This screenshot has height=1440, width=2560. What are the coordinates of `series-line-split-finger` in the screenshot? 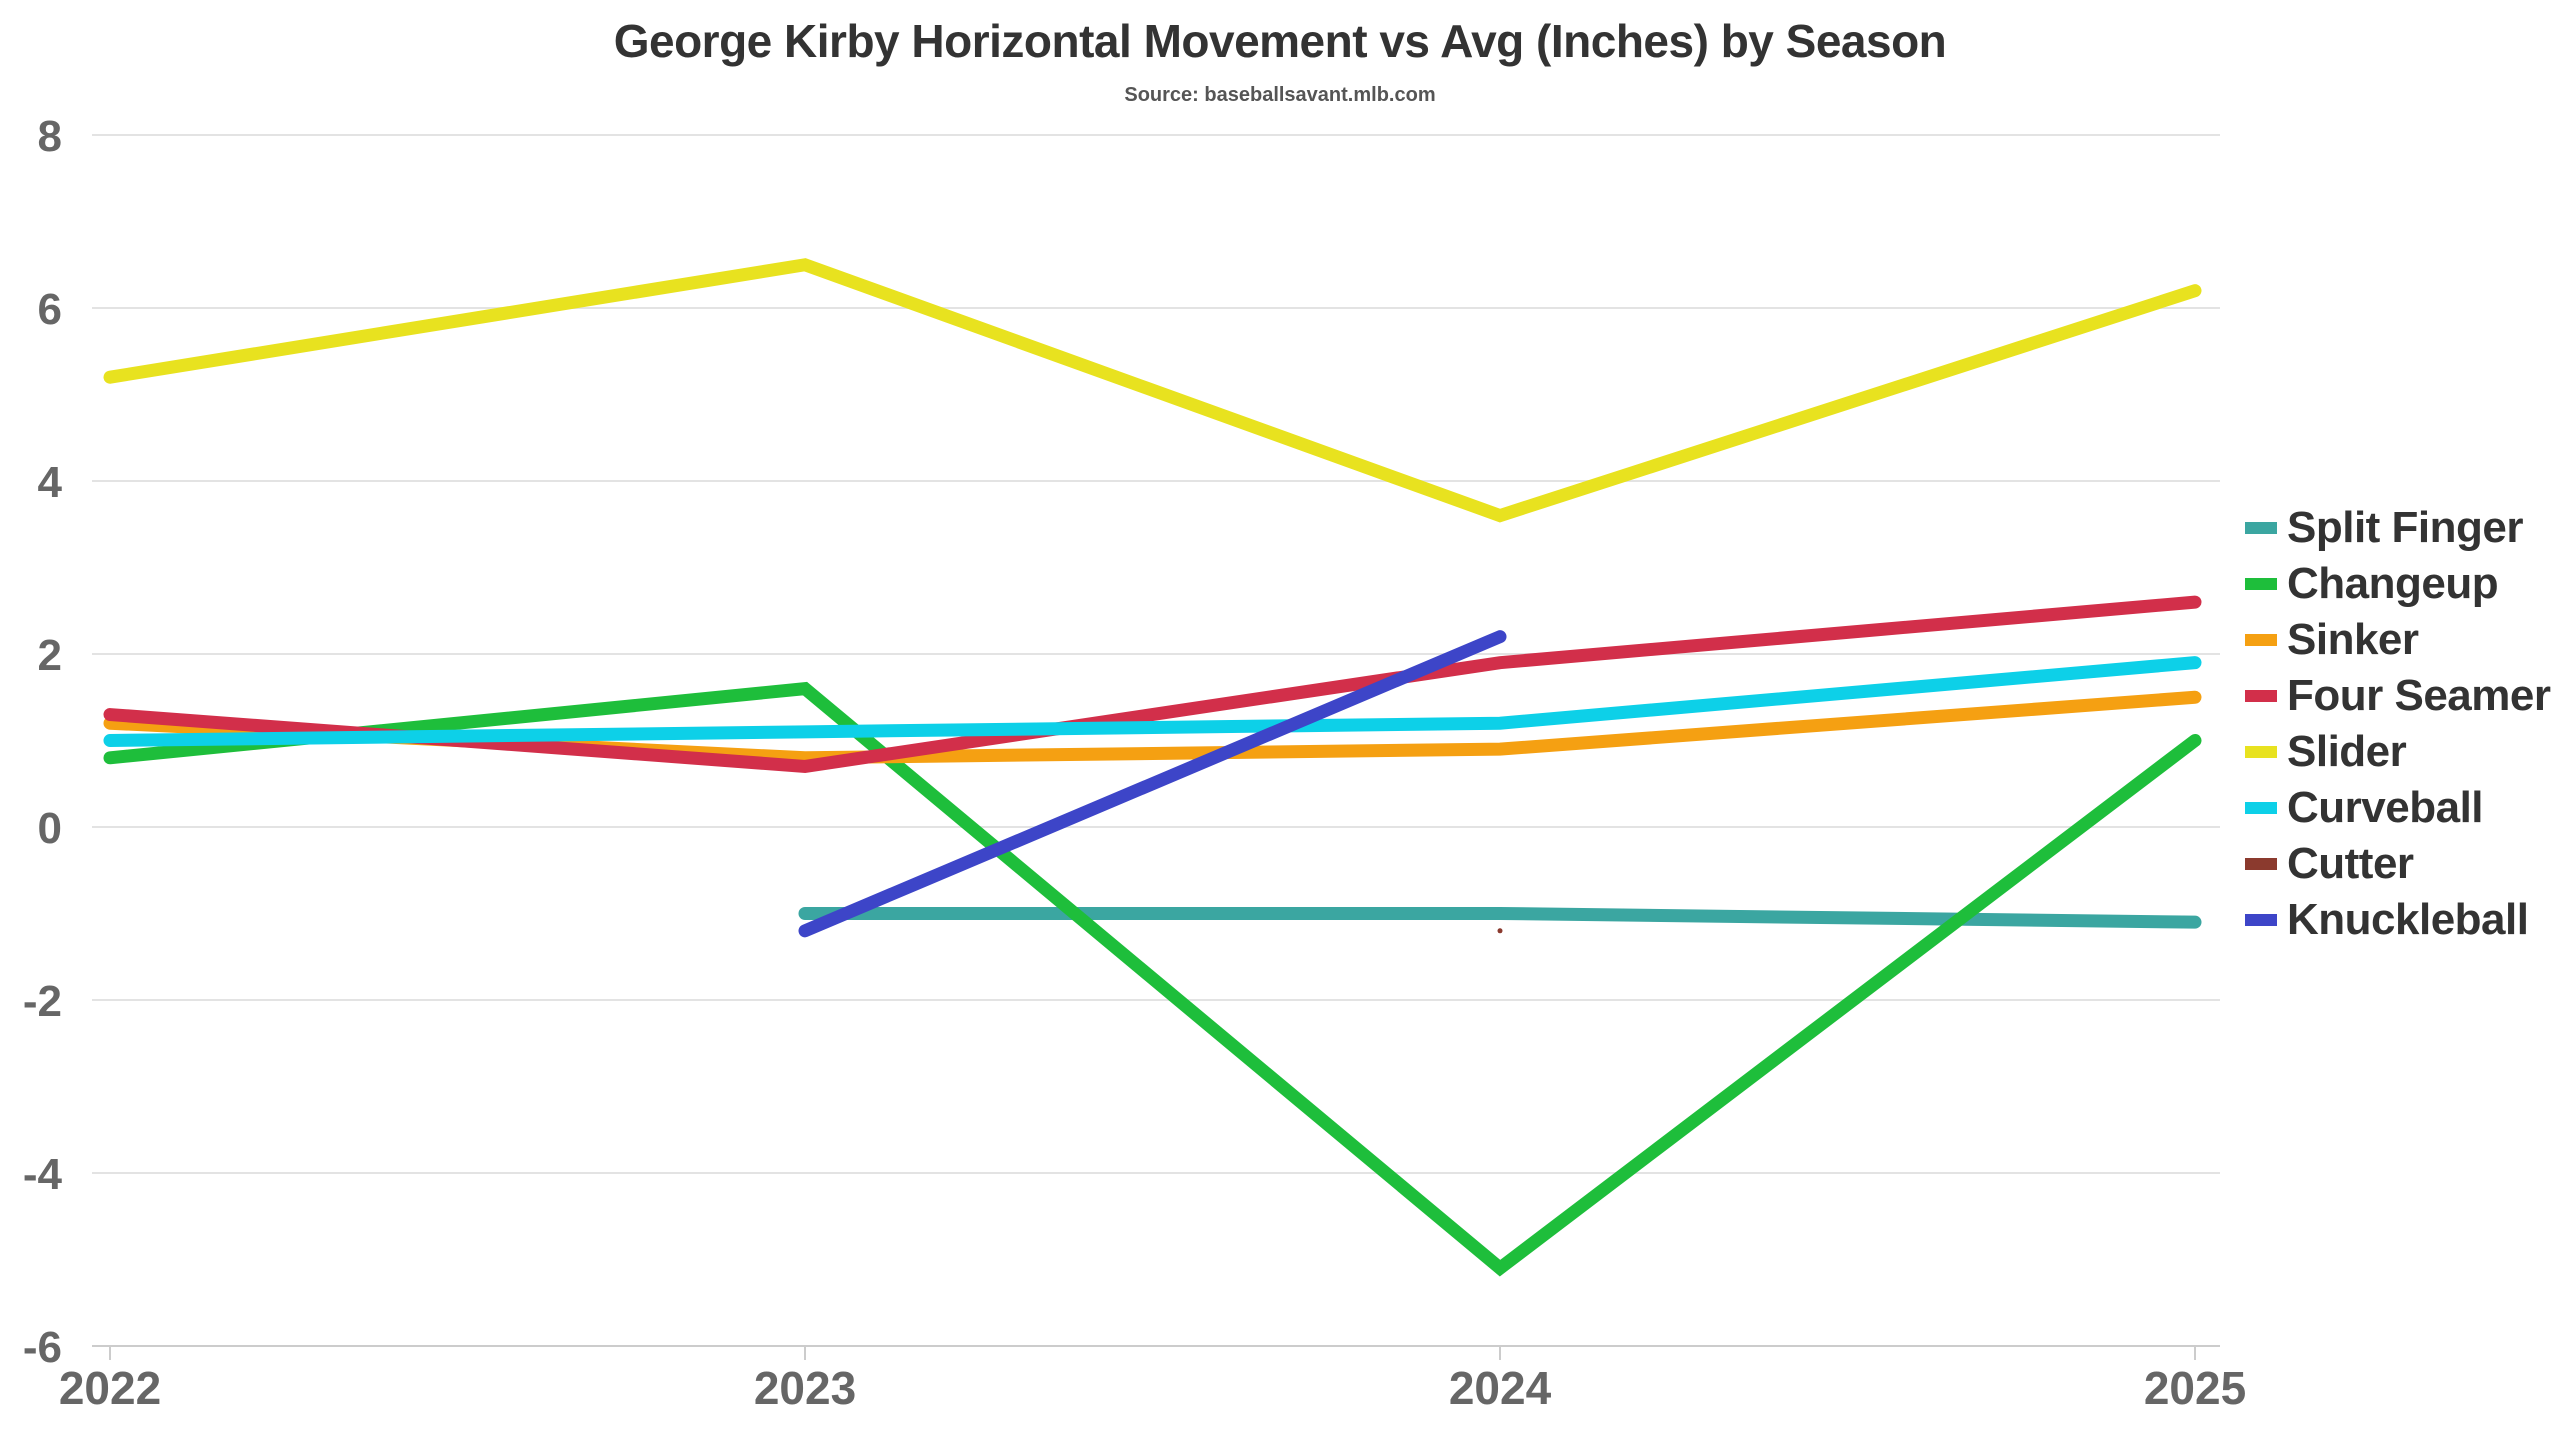 It's located at (1500, 918).